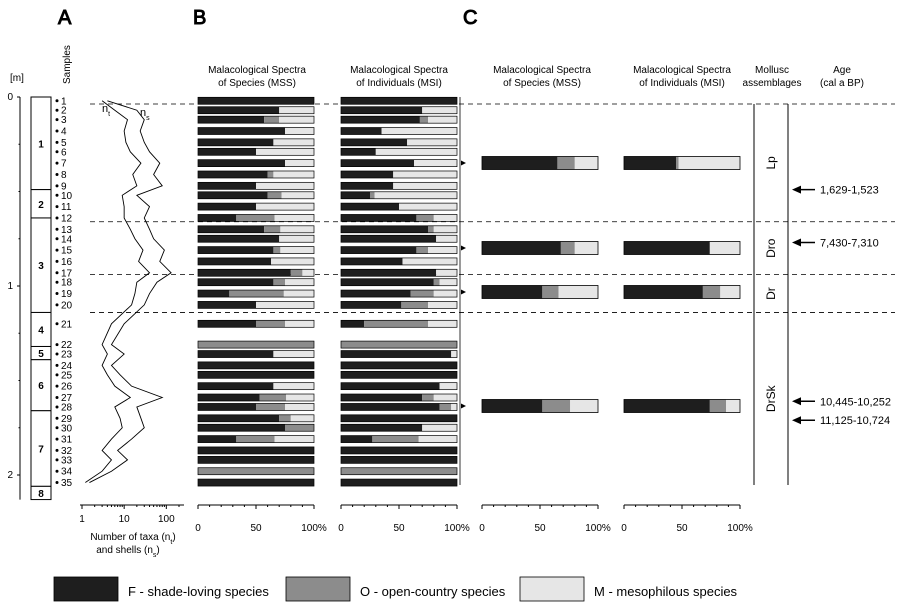 This screenshot has height=606, width=904. Describe the element at coordinates (227, 305) in the screenshot. I see `bar-20-F` at that location.